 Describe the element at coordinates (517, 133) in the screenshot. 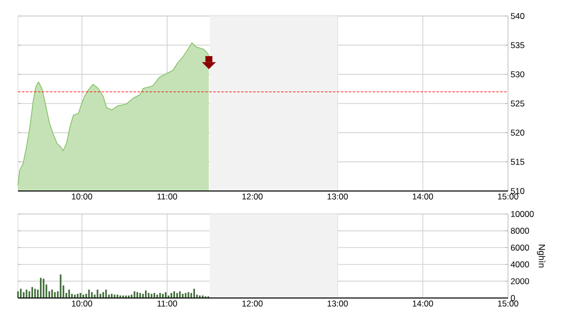

I see `y-tick-label: 520` at that location.